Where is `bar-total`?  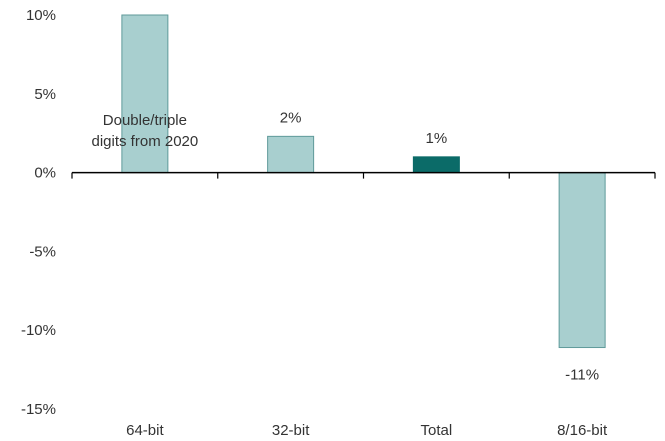
bar-total is located at coordinates (436, 165).